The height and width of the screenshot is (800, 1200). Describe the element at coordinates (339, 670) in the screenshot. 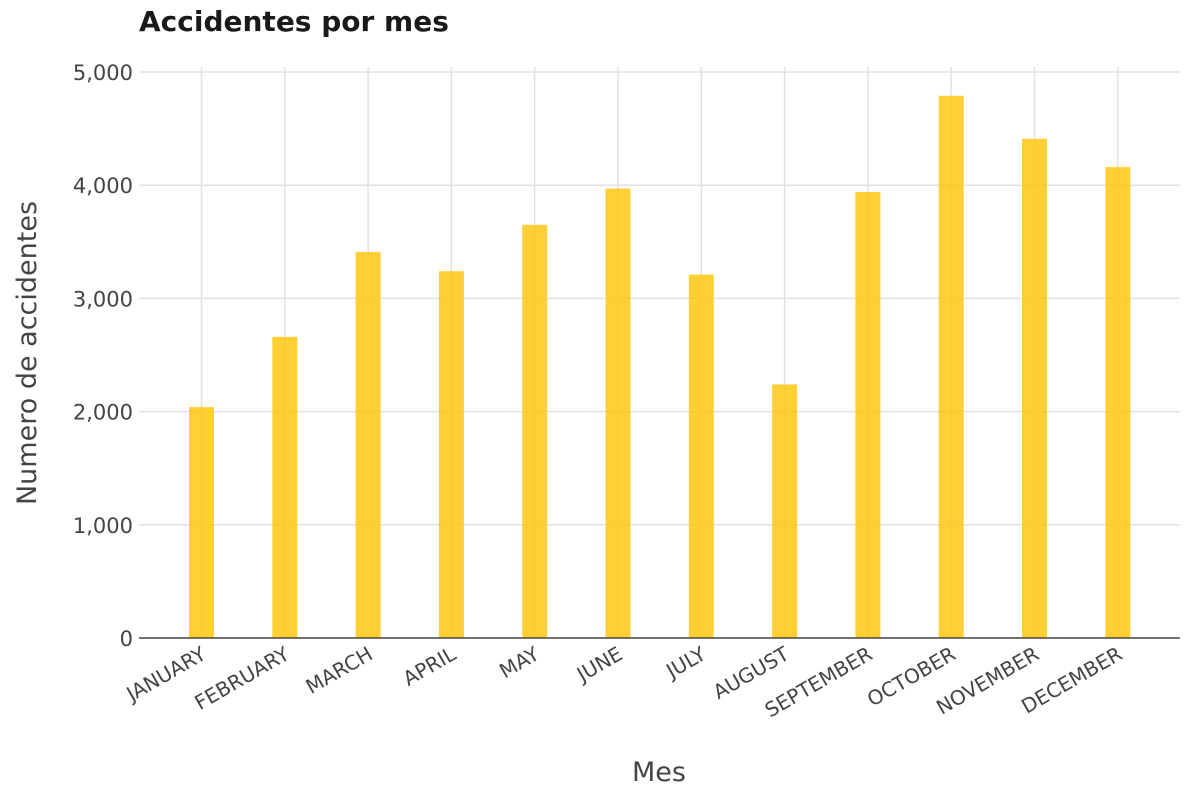

I see `x-tick-label: MARCH` at that location.